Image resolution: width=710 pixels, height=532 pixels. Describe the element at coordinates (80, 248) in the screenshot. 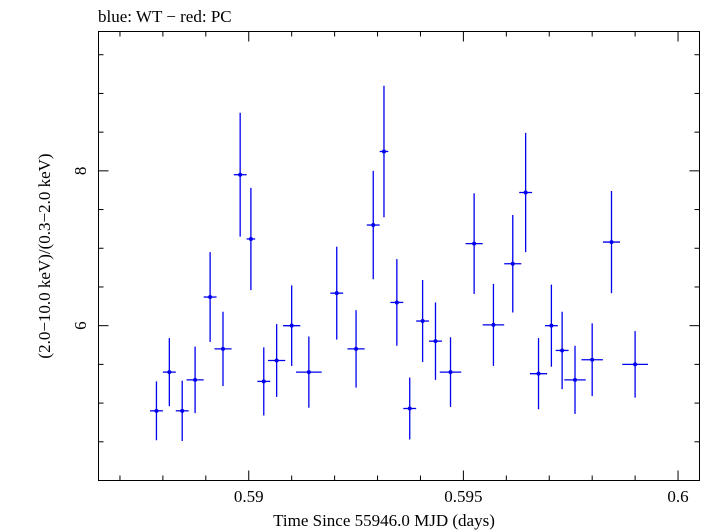

I see `y-axis-tick-labels: 68` at that location.